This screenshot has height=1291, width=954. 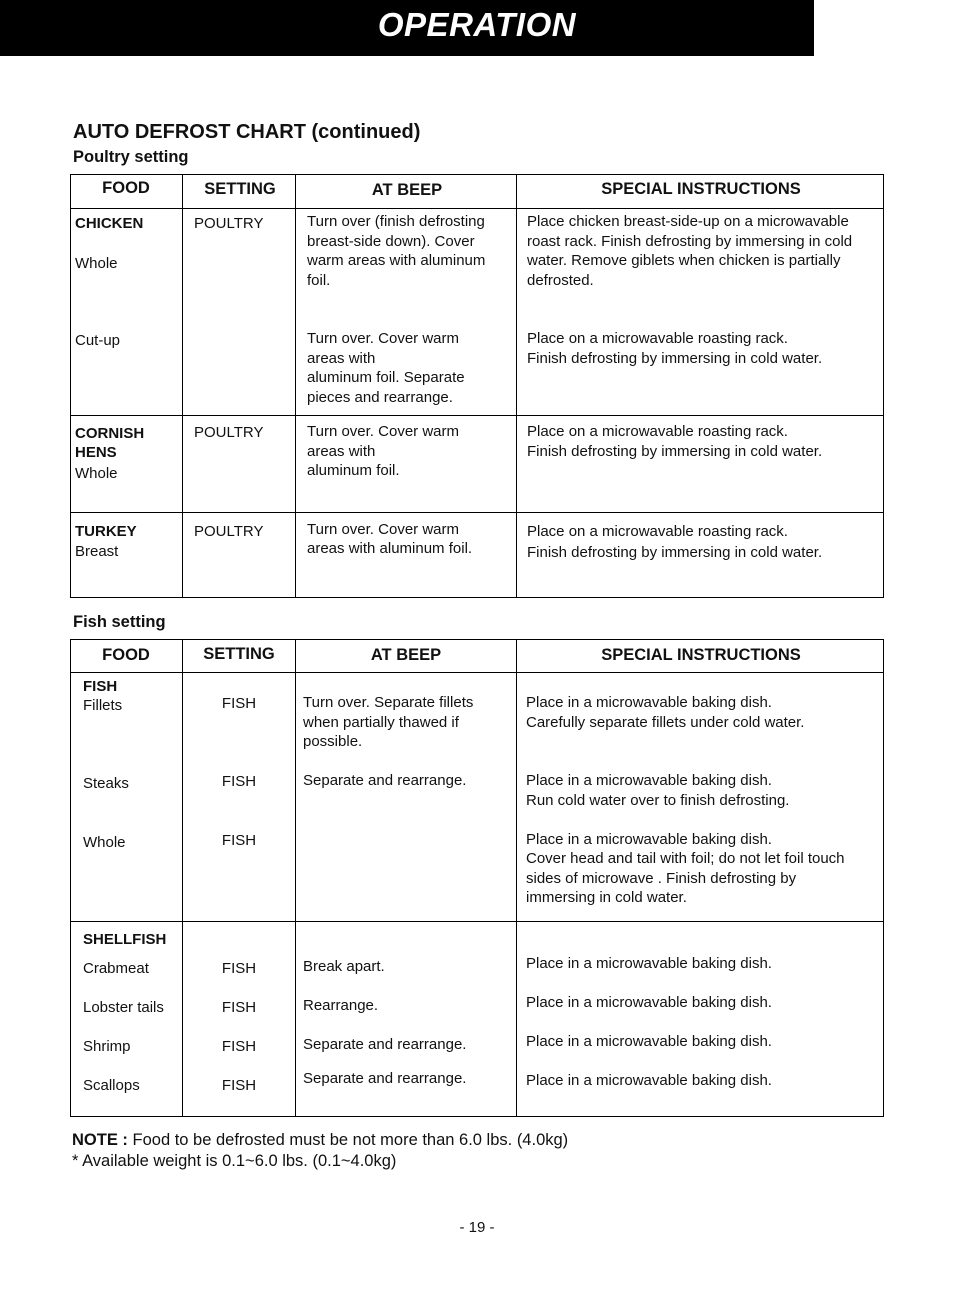 I want to click on food-item: Crabmeat, so click(x=116, y=968).